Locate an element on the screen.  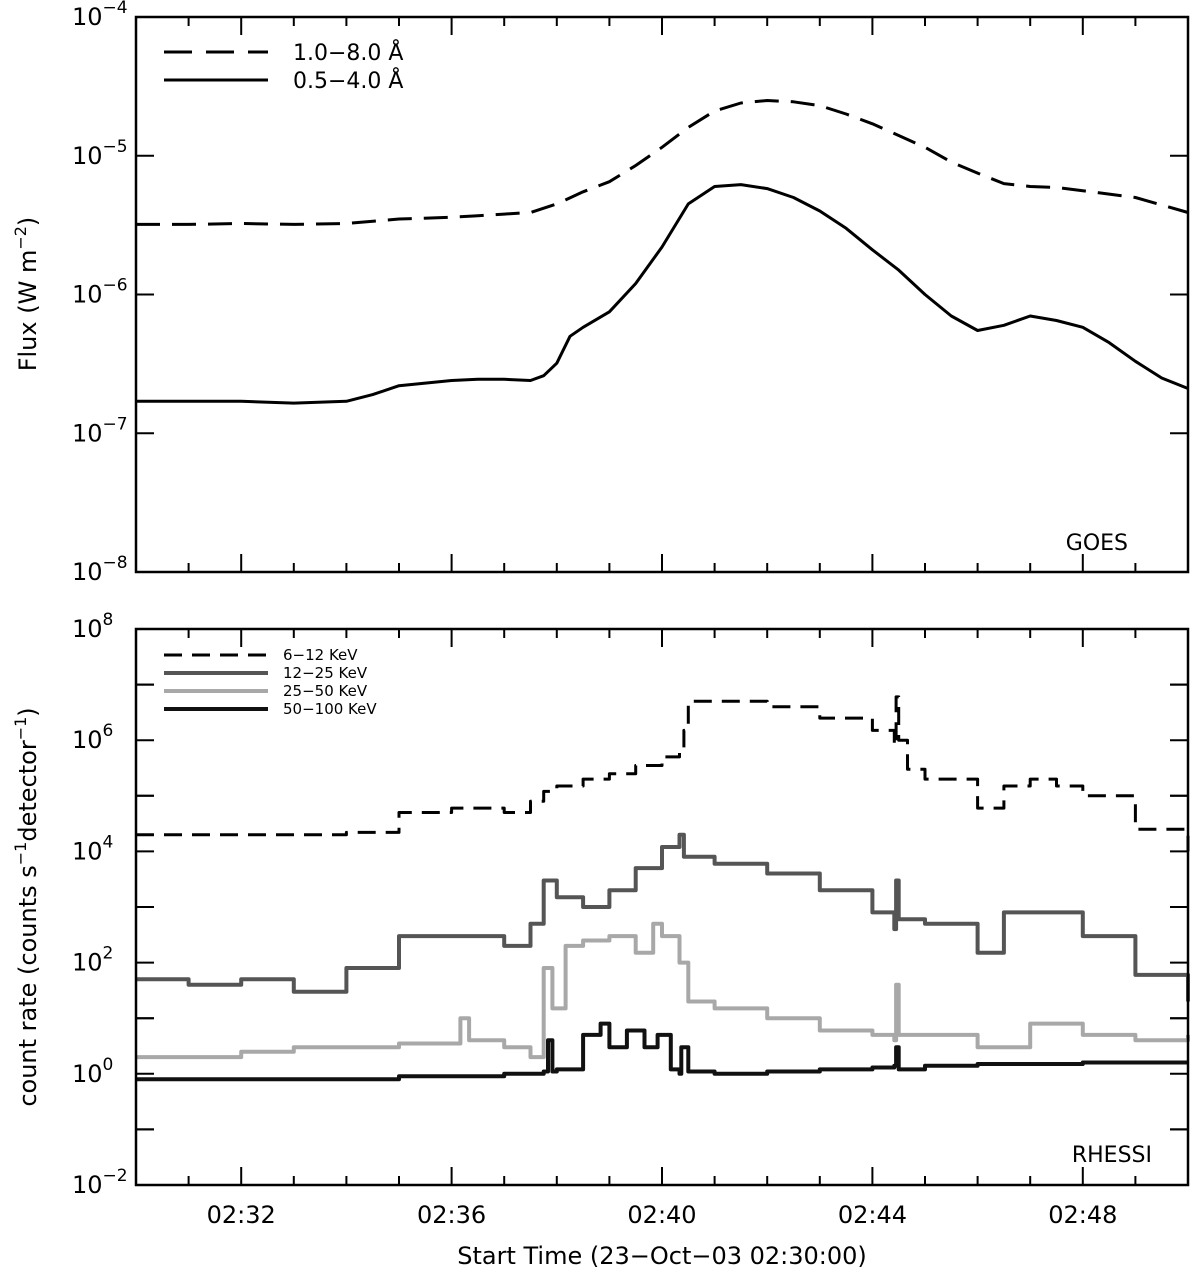
x-axis-label: Start Time (23−Oct−03 02:30:00) is located at coordinates (662, 1256).